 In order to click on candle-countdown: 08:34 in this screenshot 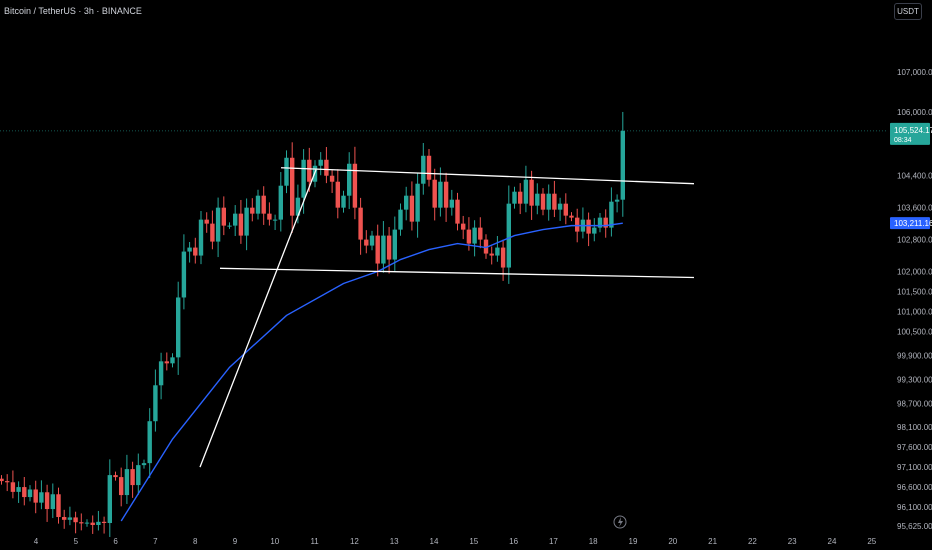, I will do `click(903, 140)`.